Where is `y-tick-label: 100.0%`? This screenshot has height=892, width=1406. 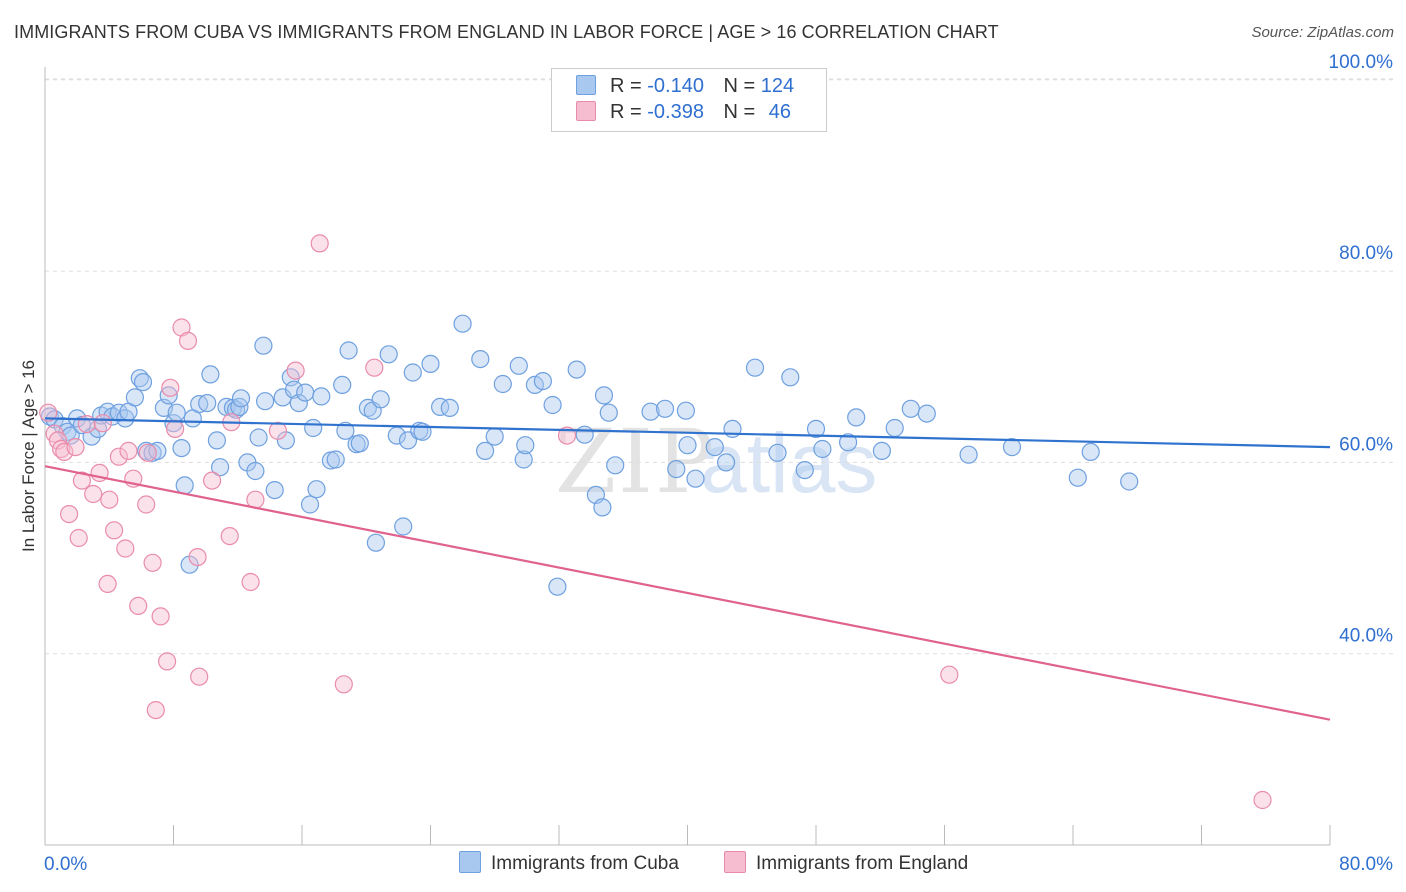
y-tick-label: 100.0% is located at coordinates (1361, 62).